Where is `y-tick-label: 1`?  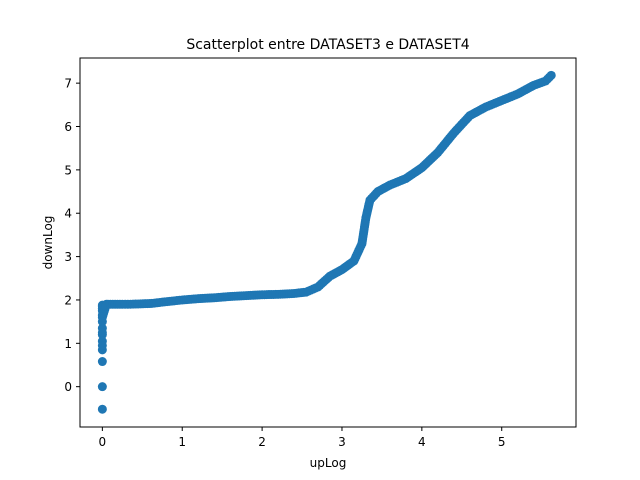 y-tick-label: 1 is located at coordinates (68, 344).